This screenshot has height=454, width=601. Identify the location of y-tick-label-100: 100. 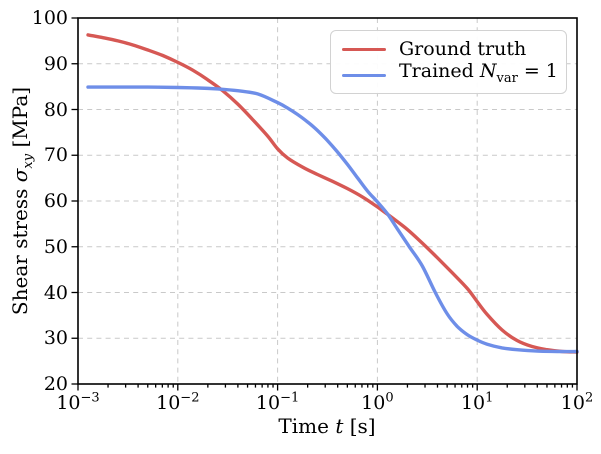
(49, 18).